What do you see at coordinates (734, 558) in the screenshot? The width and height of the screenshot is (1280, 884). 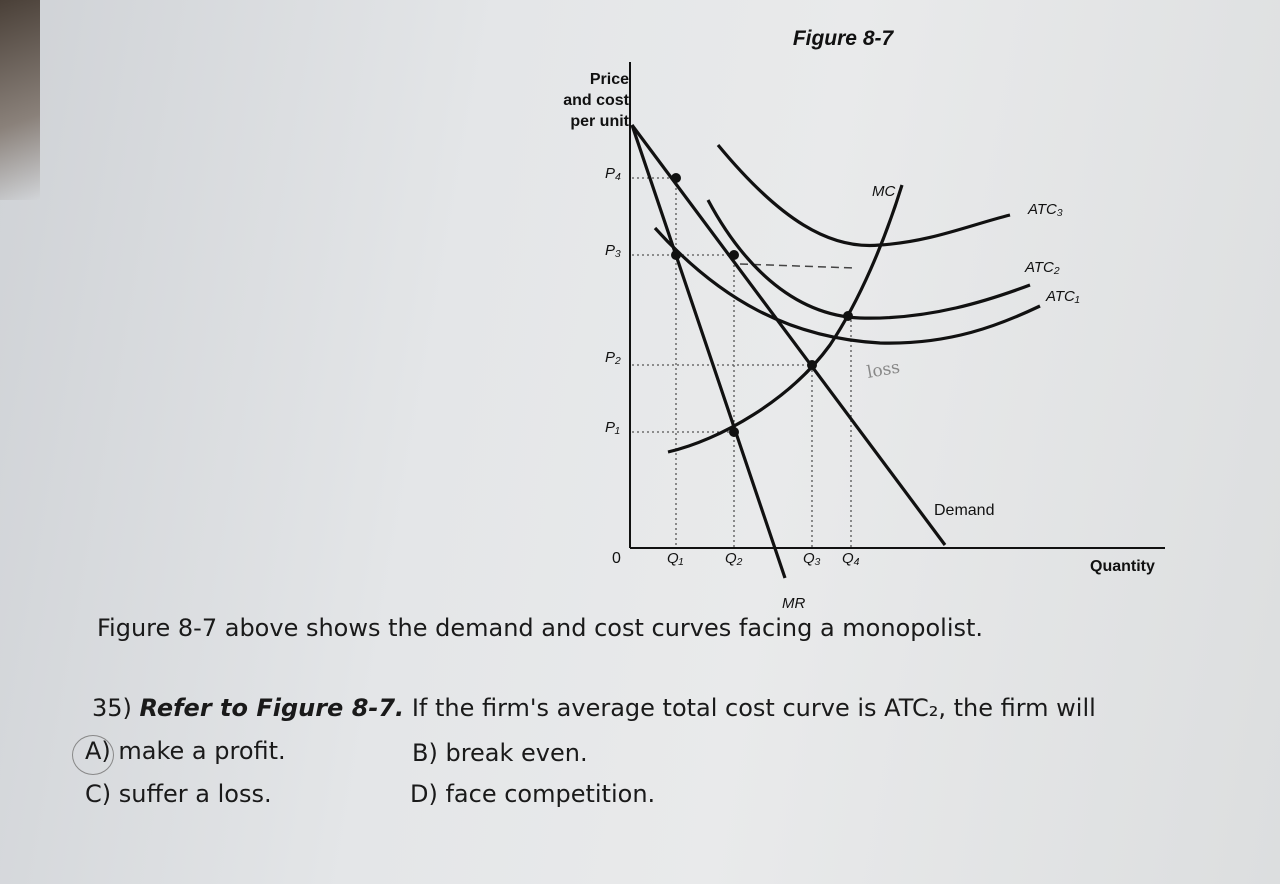 I see `quantity-label: Q₂` at bounding box center [734, 558].